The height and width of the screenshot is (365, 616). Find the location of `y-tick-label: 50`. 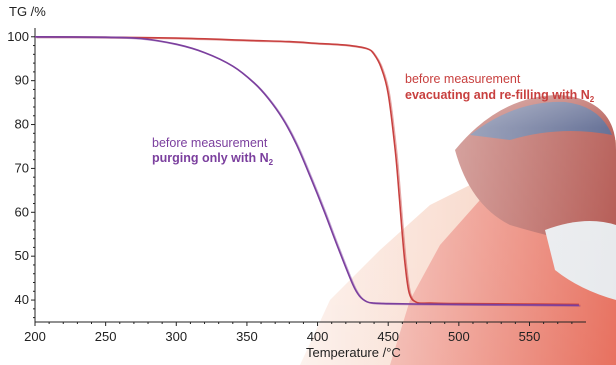

y-tick-label: 50 is located at coordinates (22, 255).